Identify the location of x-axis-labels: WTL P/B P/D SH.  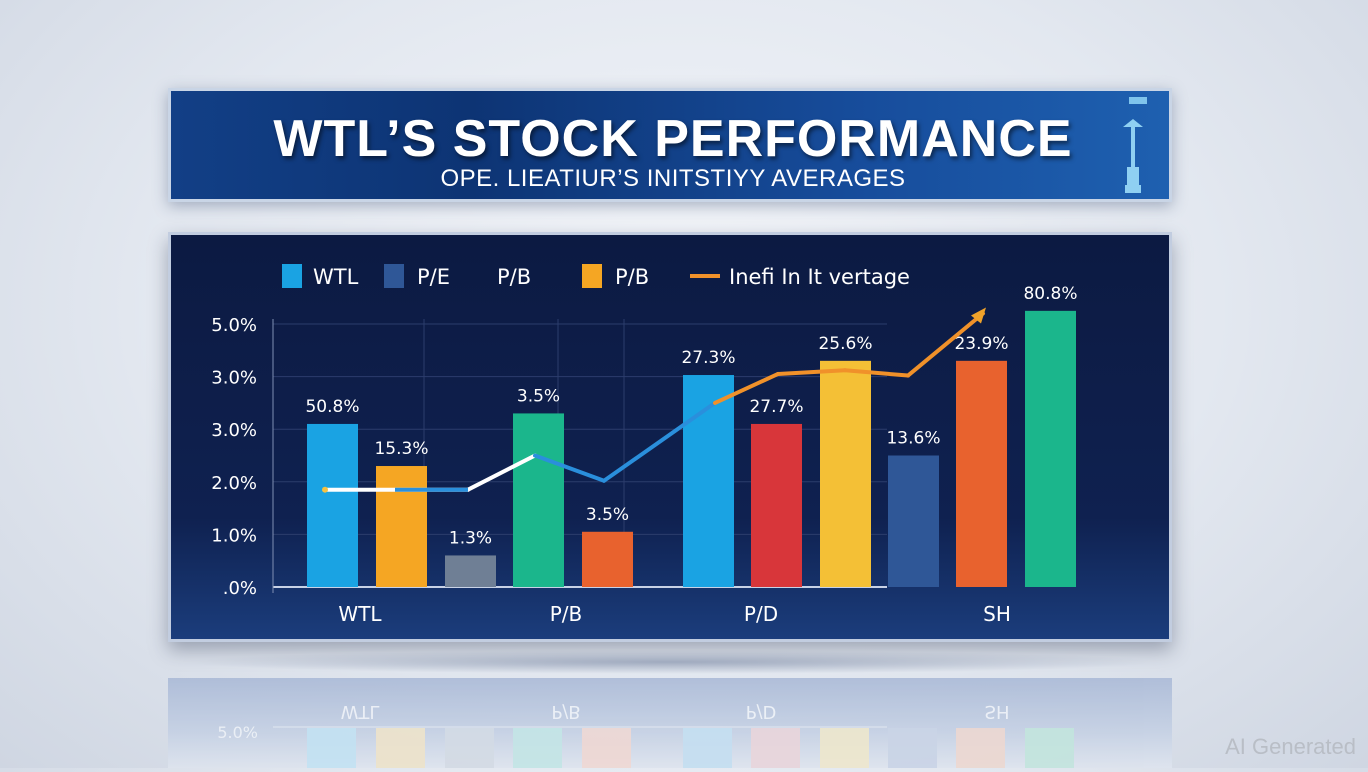
(674, 614).